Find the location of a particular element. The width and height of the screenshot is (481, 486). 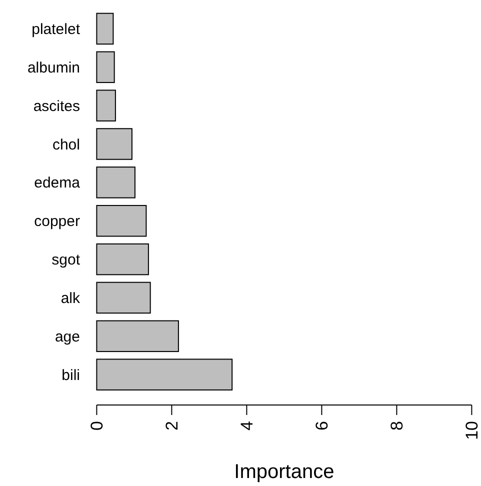

x-tick-label: 6 is located at coordinates (322, 425).